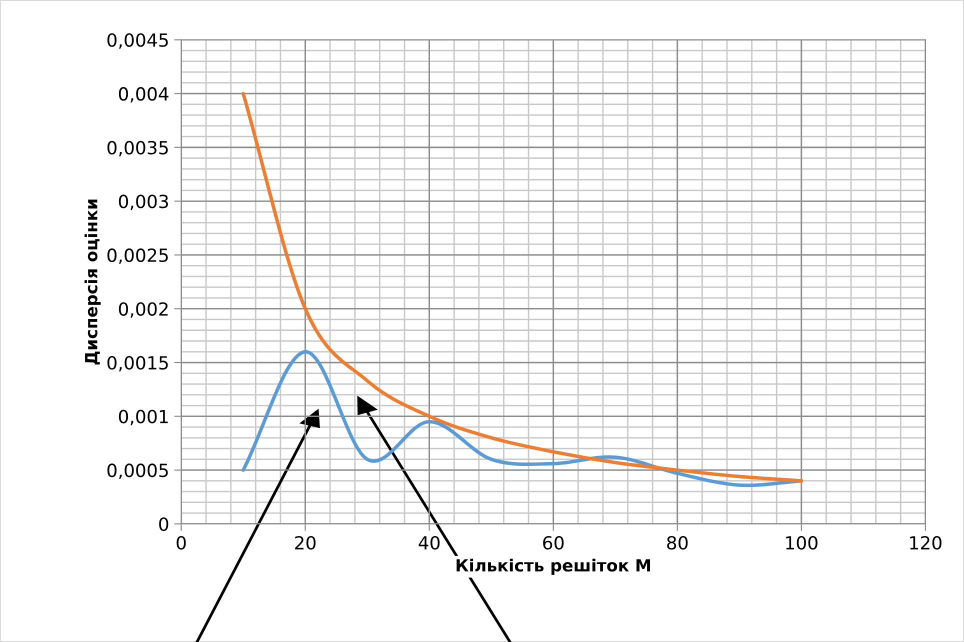 This screenshot has width=964, height=642. What do you see at coordinates (802, 543) in the screenshot?
I see `x-tick-label: 100` at bounding box center [802, 543].